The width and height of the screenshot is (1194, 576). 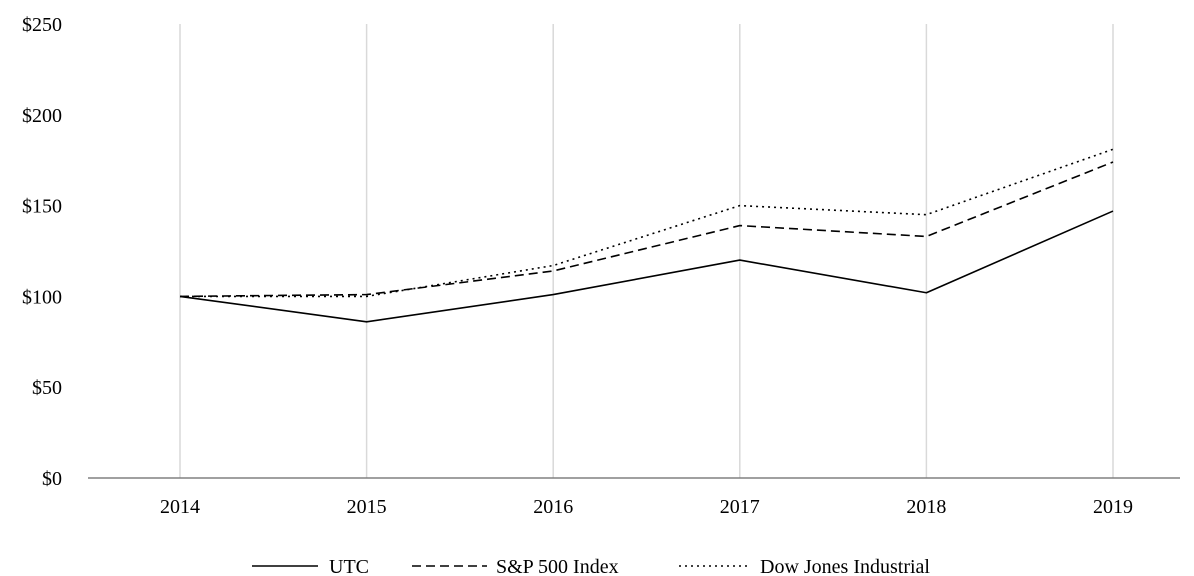 I want to click on y-tick-label: $150, so click(x=42, y=207).